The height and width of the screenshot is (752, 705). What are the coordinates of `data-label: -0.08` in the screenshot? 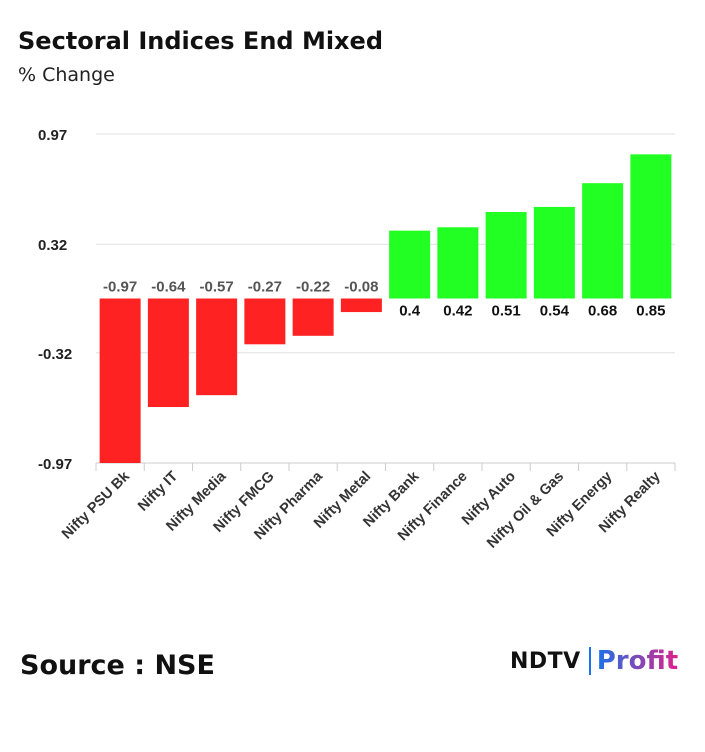 It's located at (361, 287).